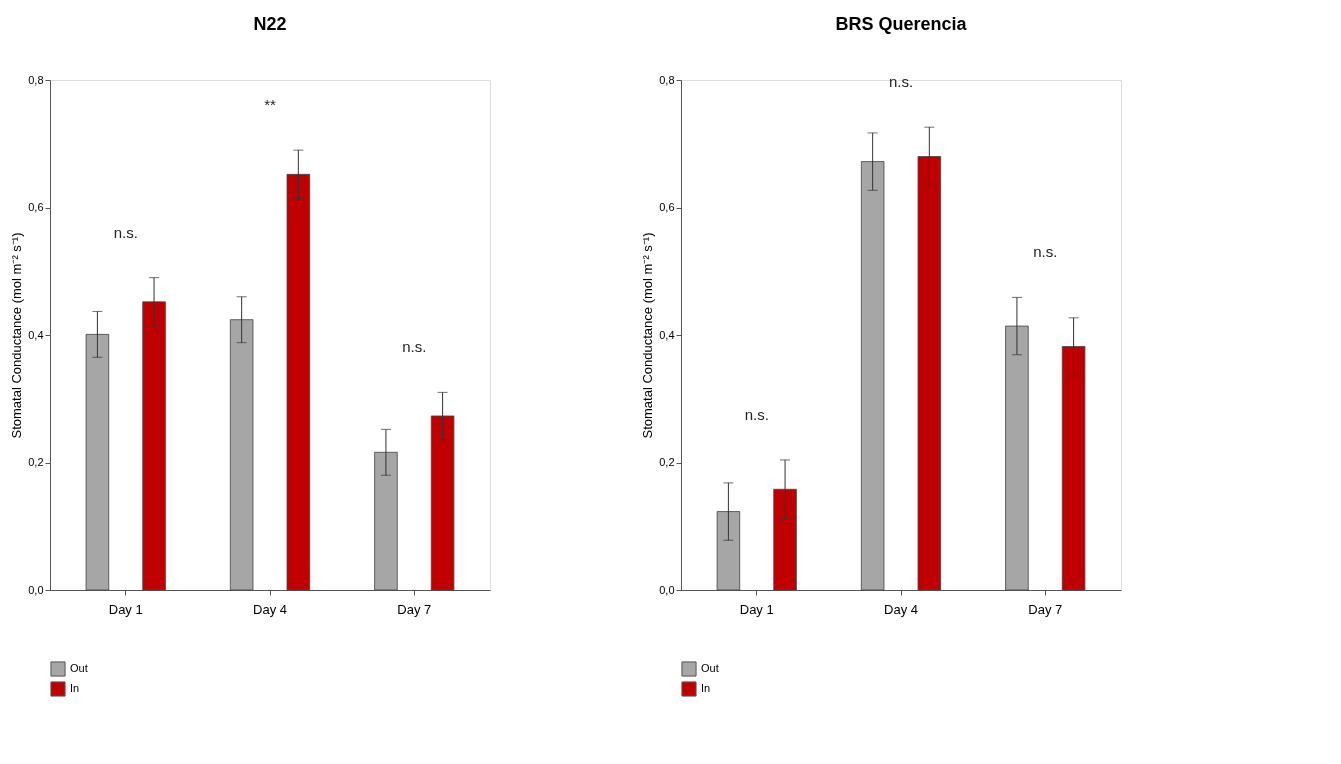 This screenshot has width=1341, height=764. What do you see at coordinates (901, 24) in the screenshot?
I see `chart-title: BRS Querencia` at bounding box center [901, 24].